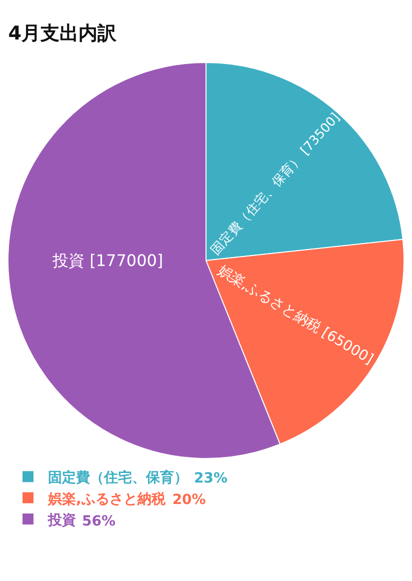 The width and height of the screenshot is (412, 581). Describe the element at coordinates (211, 478) in the screenshot. I see `text: 23%` at that location.